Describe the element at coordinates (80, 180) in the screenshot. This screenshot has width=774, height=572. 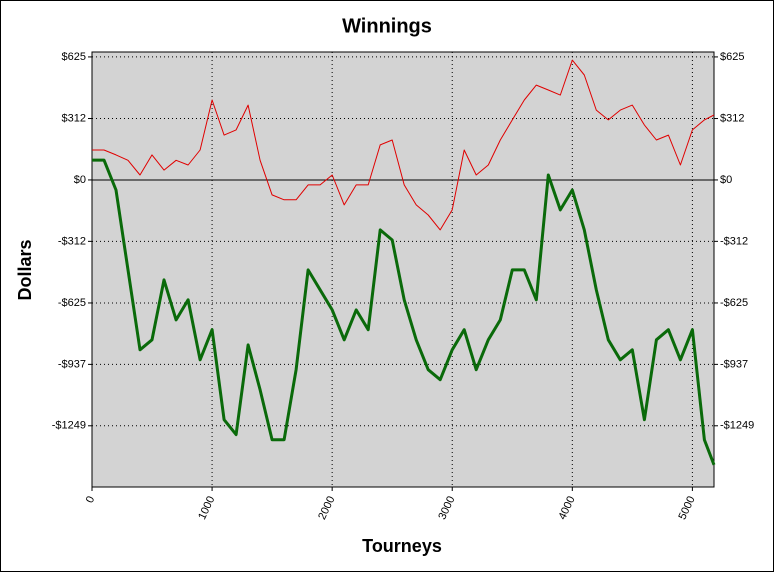
I see `y-tick-label: $0` at that location.